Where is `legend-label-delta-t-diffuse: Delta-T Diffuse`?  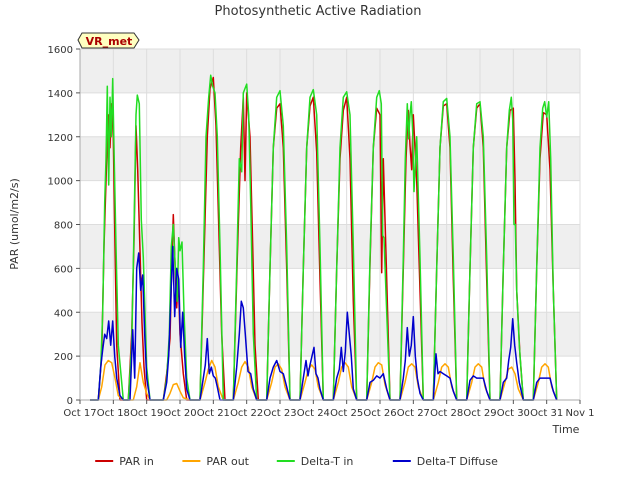
legend-label-delta-t-diffuse: Delta-T Diffuse is located at coordinates (457, 461).